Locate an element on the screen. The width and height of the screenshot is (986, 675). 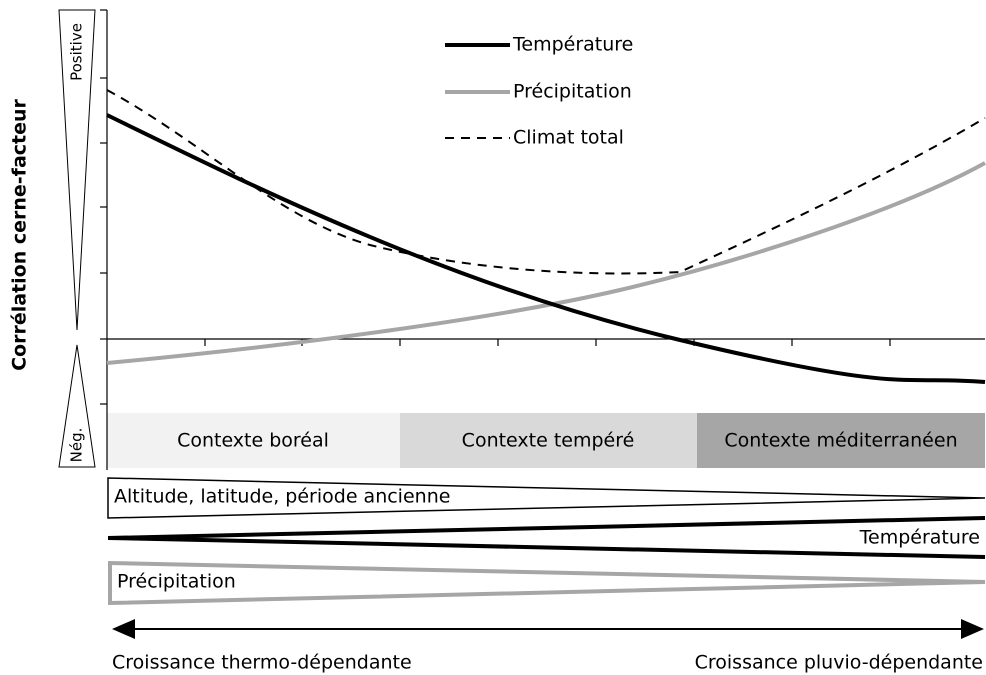
gradient-label: Précipitation is located at coordinates (176, 582).